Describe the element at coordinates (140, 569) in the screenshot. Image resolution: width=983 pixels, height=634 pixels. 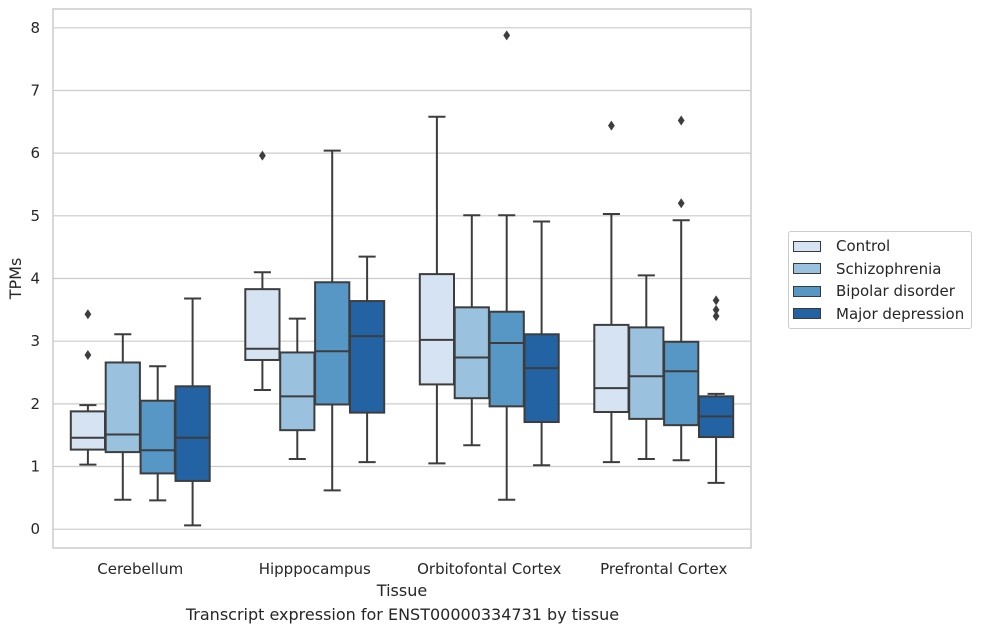
I see `x-tick-label: Cerebellum` at that location.